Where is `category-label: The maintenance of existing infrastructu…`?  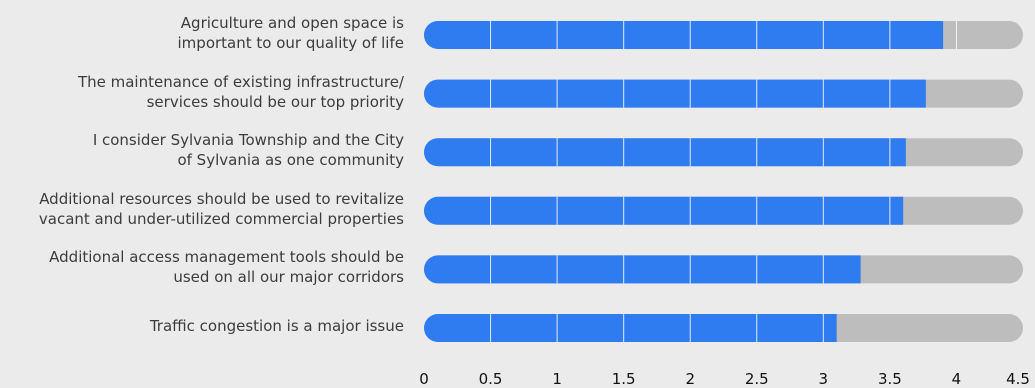 category-label: The maintenance of existing infrastructu… is located at coordinates (202, 92).